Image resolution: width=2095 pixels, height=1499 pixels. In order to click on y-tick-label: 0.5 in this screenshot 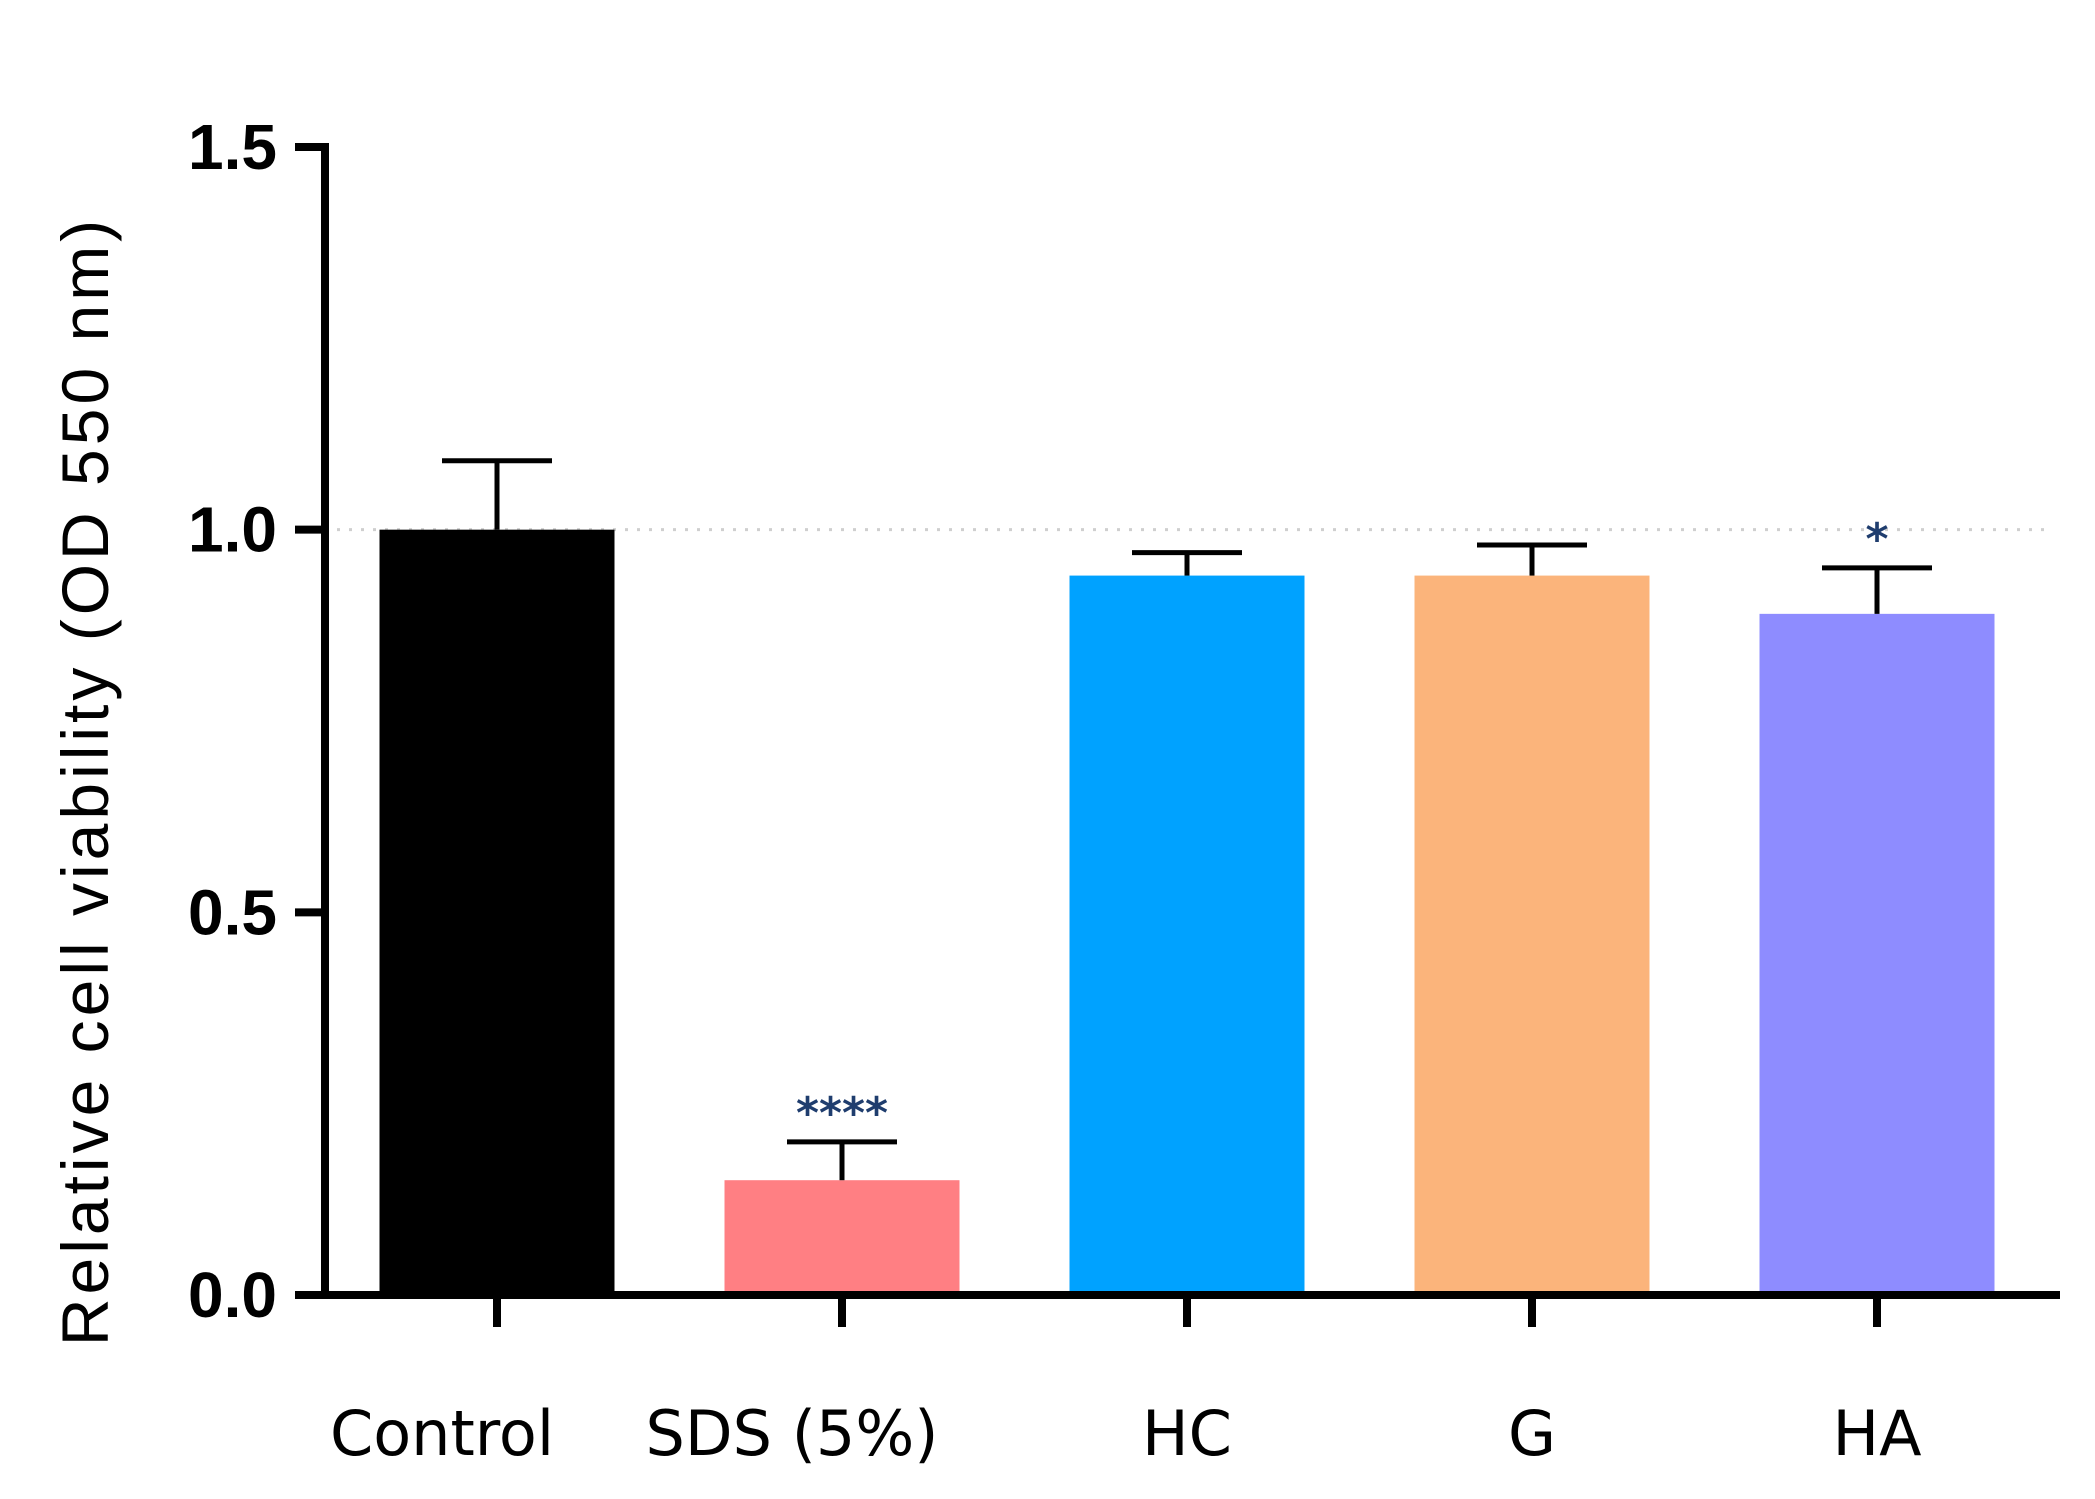, I will do `click(232, 912)`.